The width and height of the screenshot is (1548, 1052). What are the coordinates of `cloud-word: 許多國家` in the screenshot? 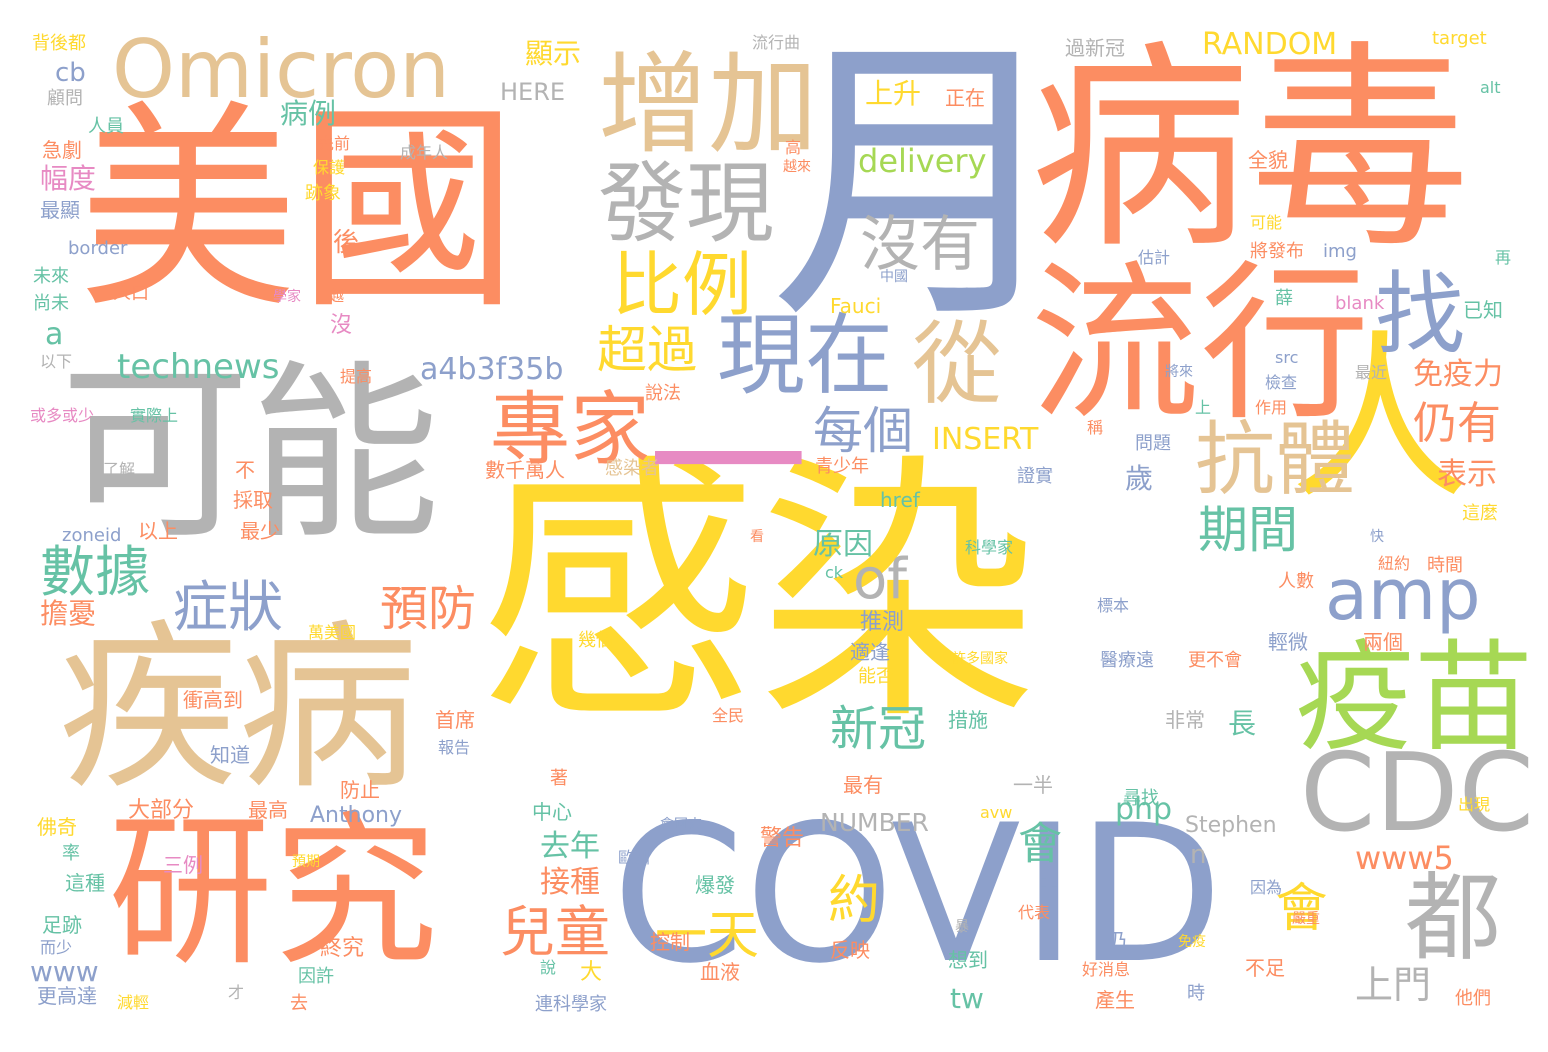 It's located at (980, 659).